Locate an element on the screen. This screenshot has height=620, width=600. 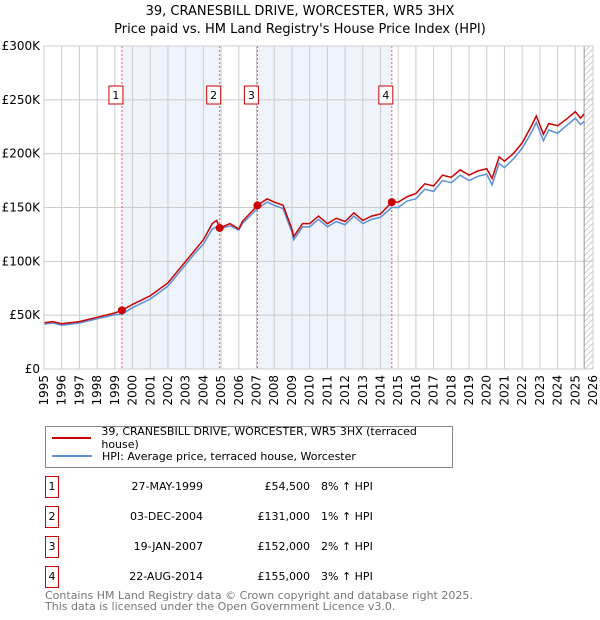
x-tick-label: 2020 is located at coordinates (487, 390).